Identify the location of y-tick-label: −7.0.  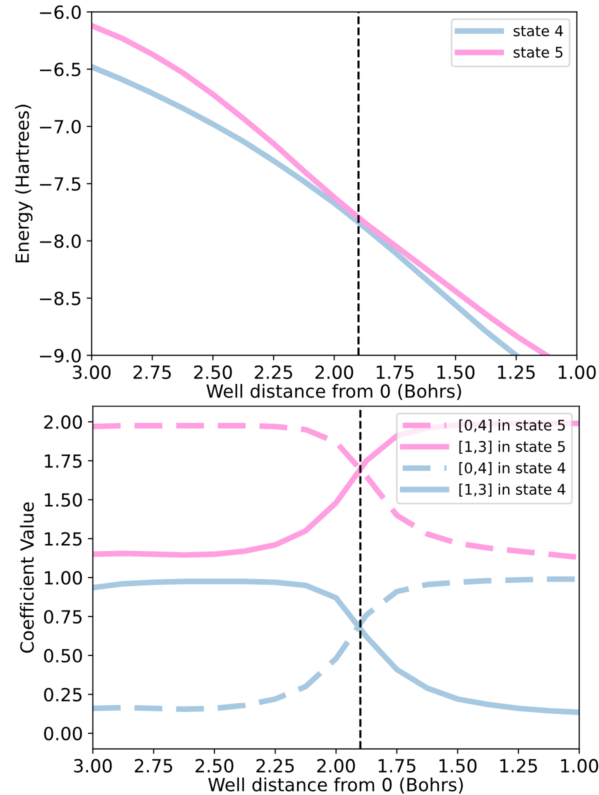
(60, 127).